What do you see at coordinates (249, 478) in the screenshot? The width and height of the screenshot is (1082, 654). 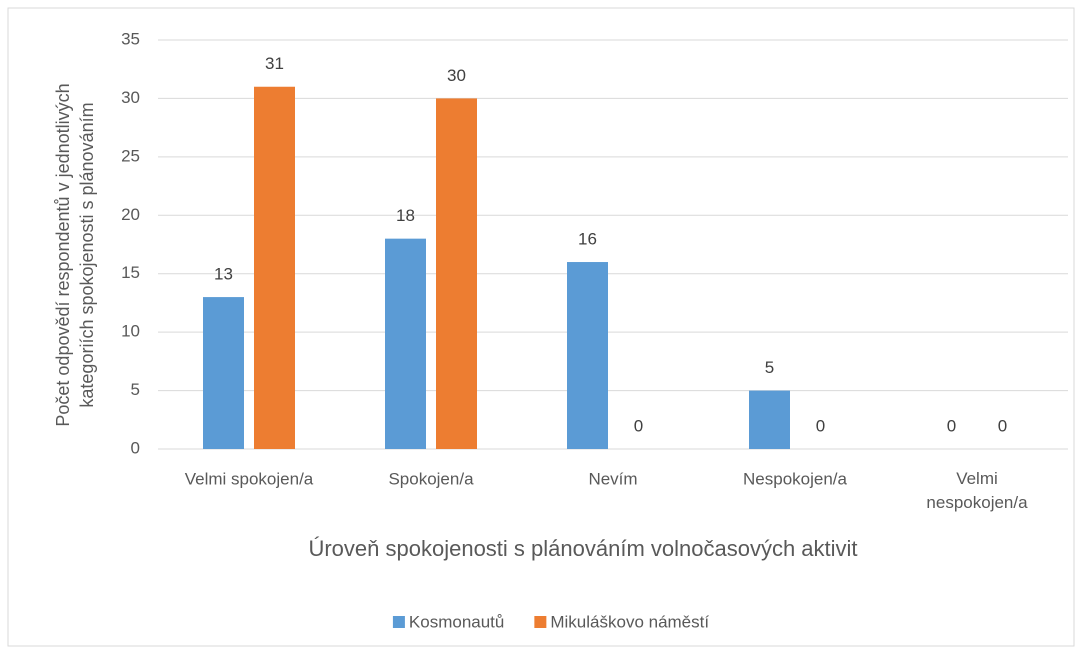 I see `x-tick-label: Velmi spokojen/a` at bounding box center [249, 478].